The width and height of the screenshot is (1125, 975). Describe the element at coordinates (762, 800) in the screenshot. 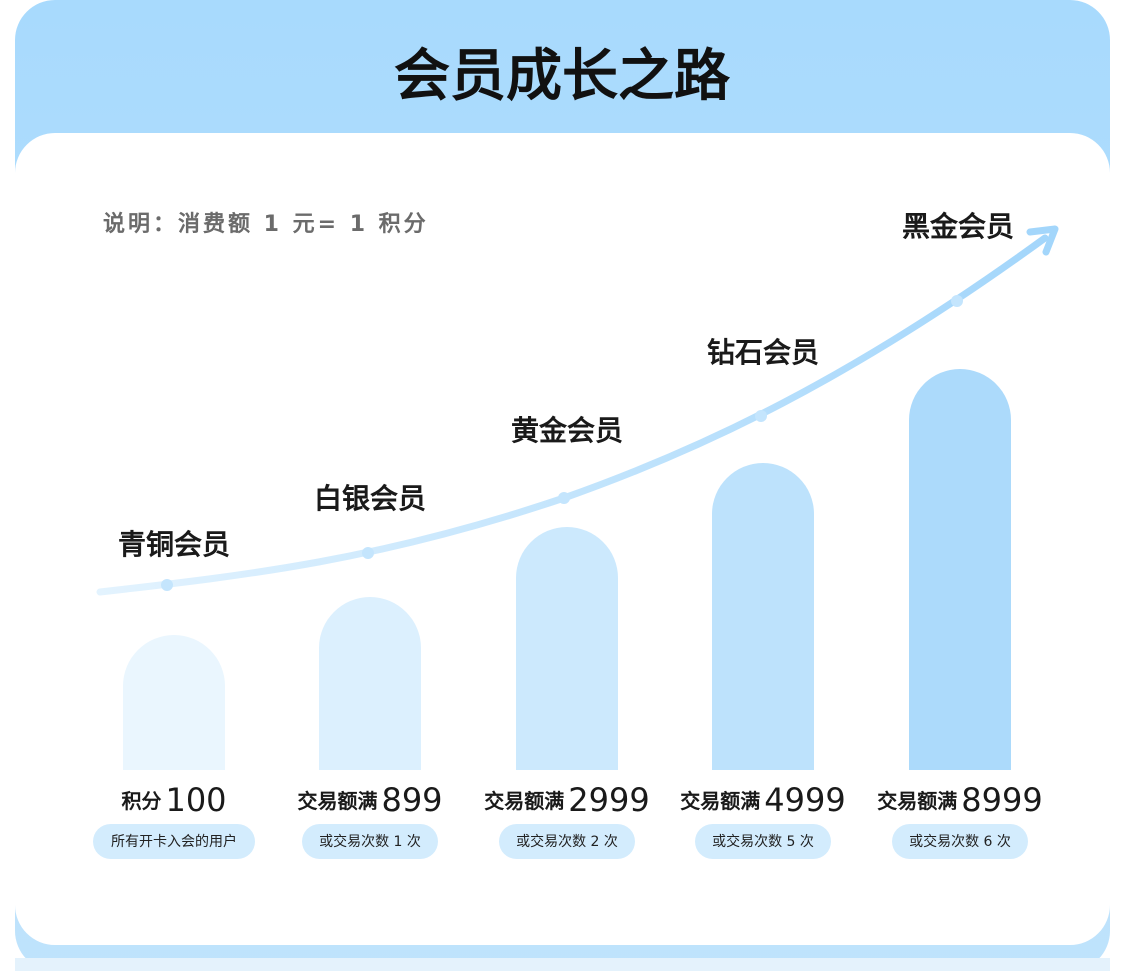

I see `tier-condition: 交易额满 4999` at that location.